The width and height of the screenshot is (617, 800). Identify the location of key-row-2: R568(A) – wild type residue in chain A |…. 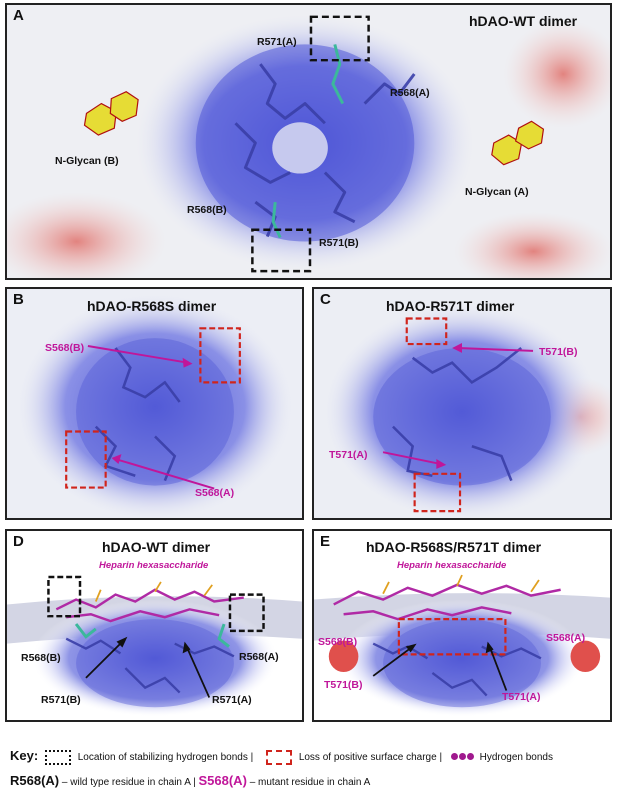
(190, 780).